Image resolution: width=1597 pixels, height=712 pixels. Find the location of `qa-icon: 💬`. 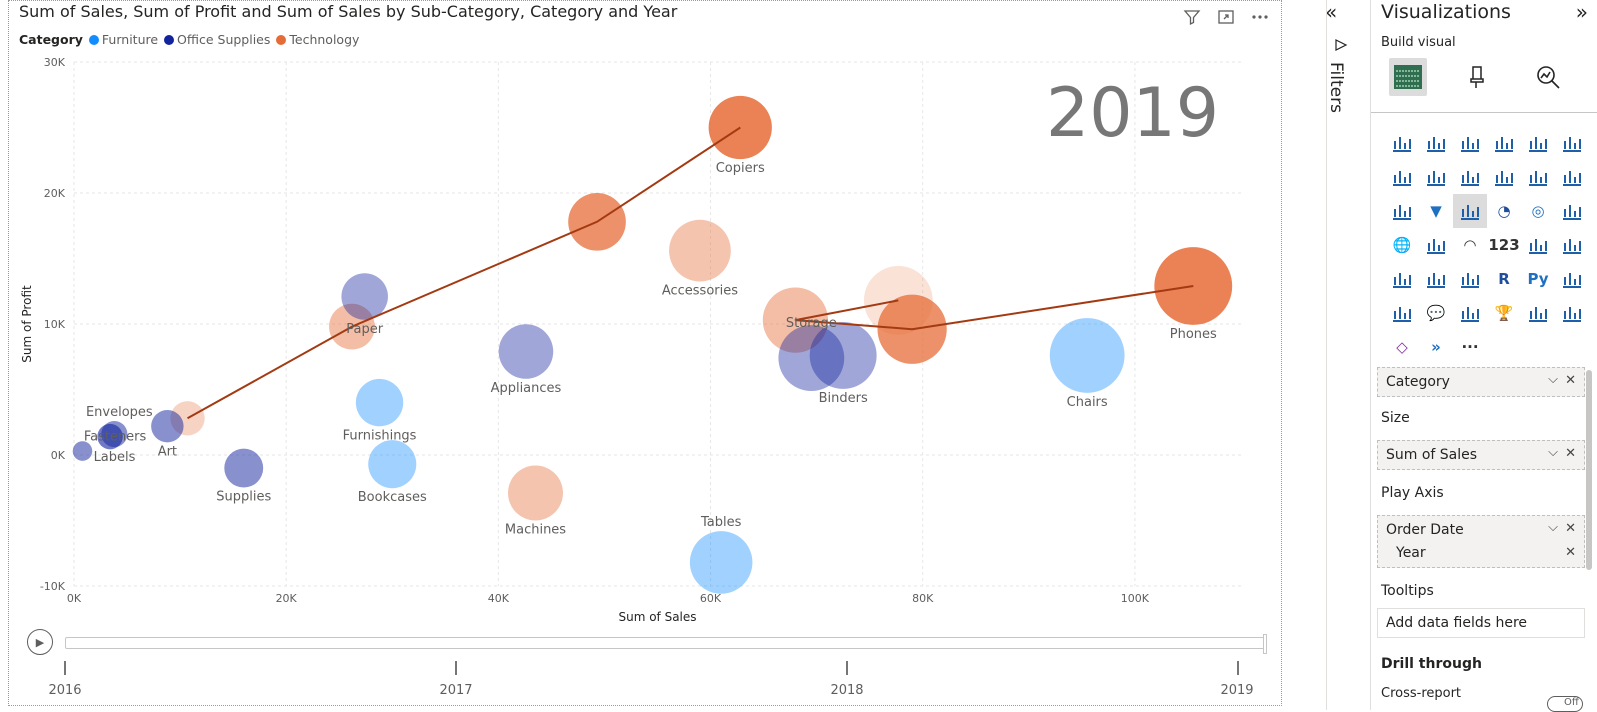

qa-icon: 💬 is located at coordinates (1436, 313).